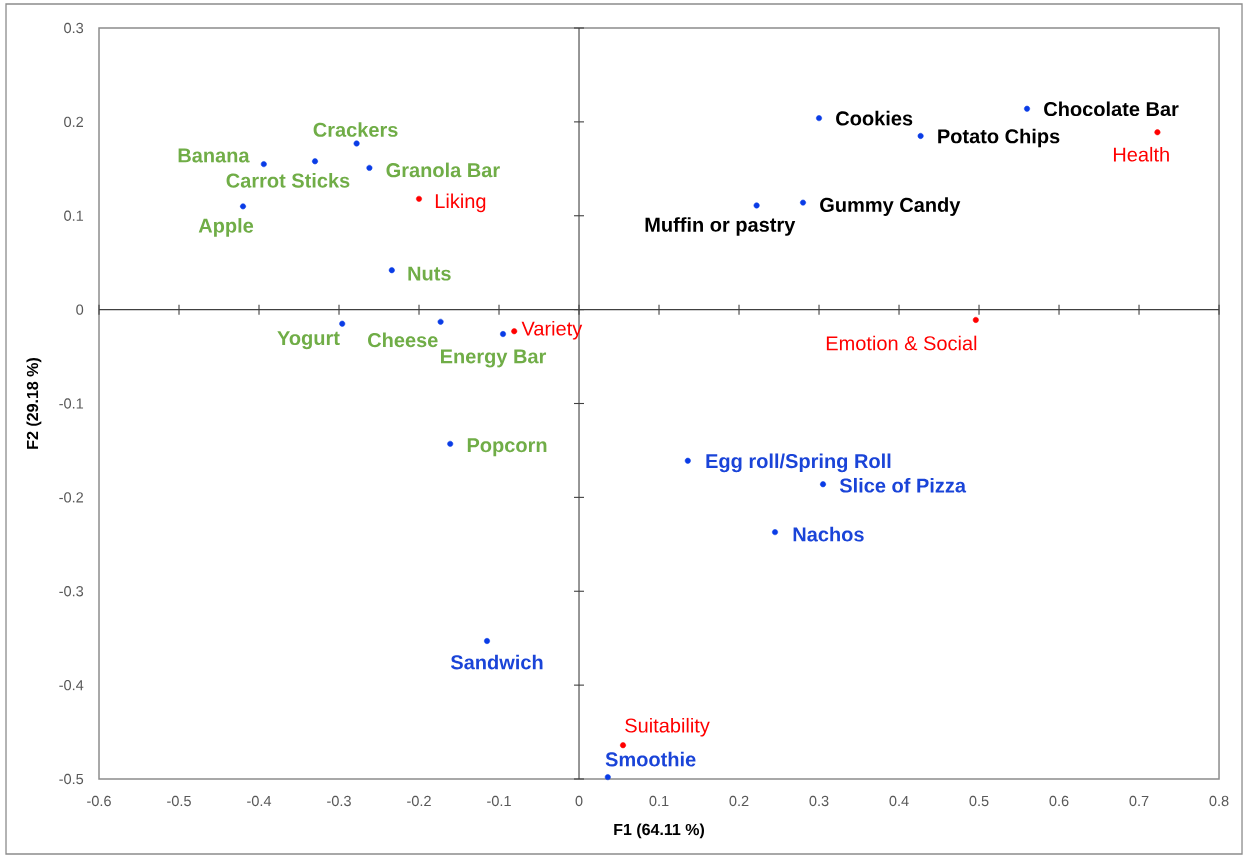 Image resolution: width=1248 pixels, height=858 pixels. Describe the element at coordinates (460, 203) in the screenshot. I see `data-label: Liking` at that location.